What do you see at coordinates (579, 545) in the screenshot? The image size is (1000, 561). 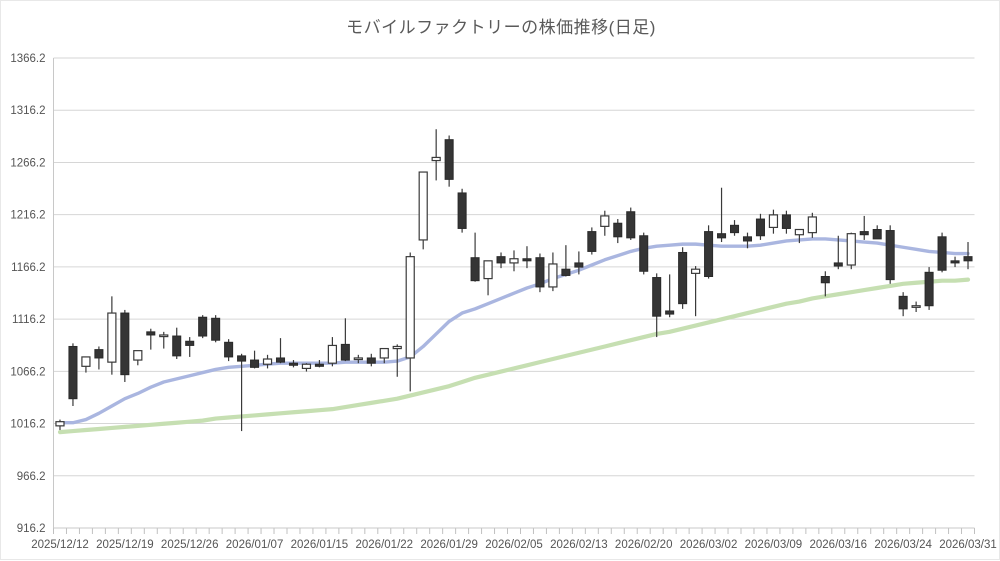 I see `x-axis-tick-label: 2026/02/13` at bounding box center [579, 545].